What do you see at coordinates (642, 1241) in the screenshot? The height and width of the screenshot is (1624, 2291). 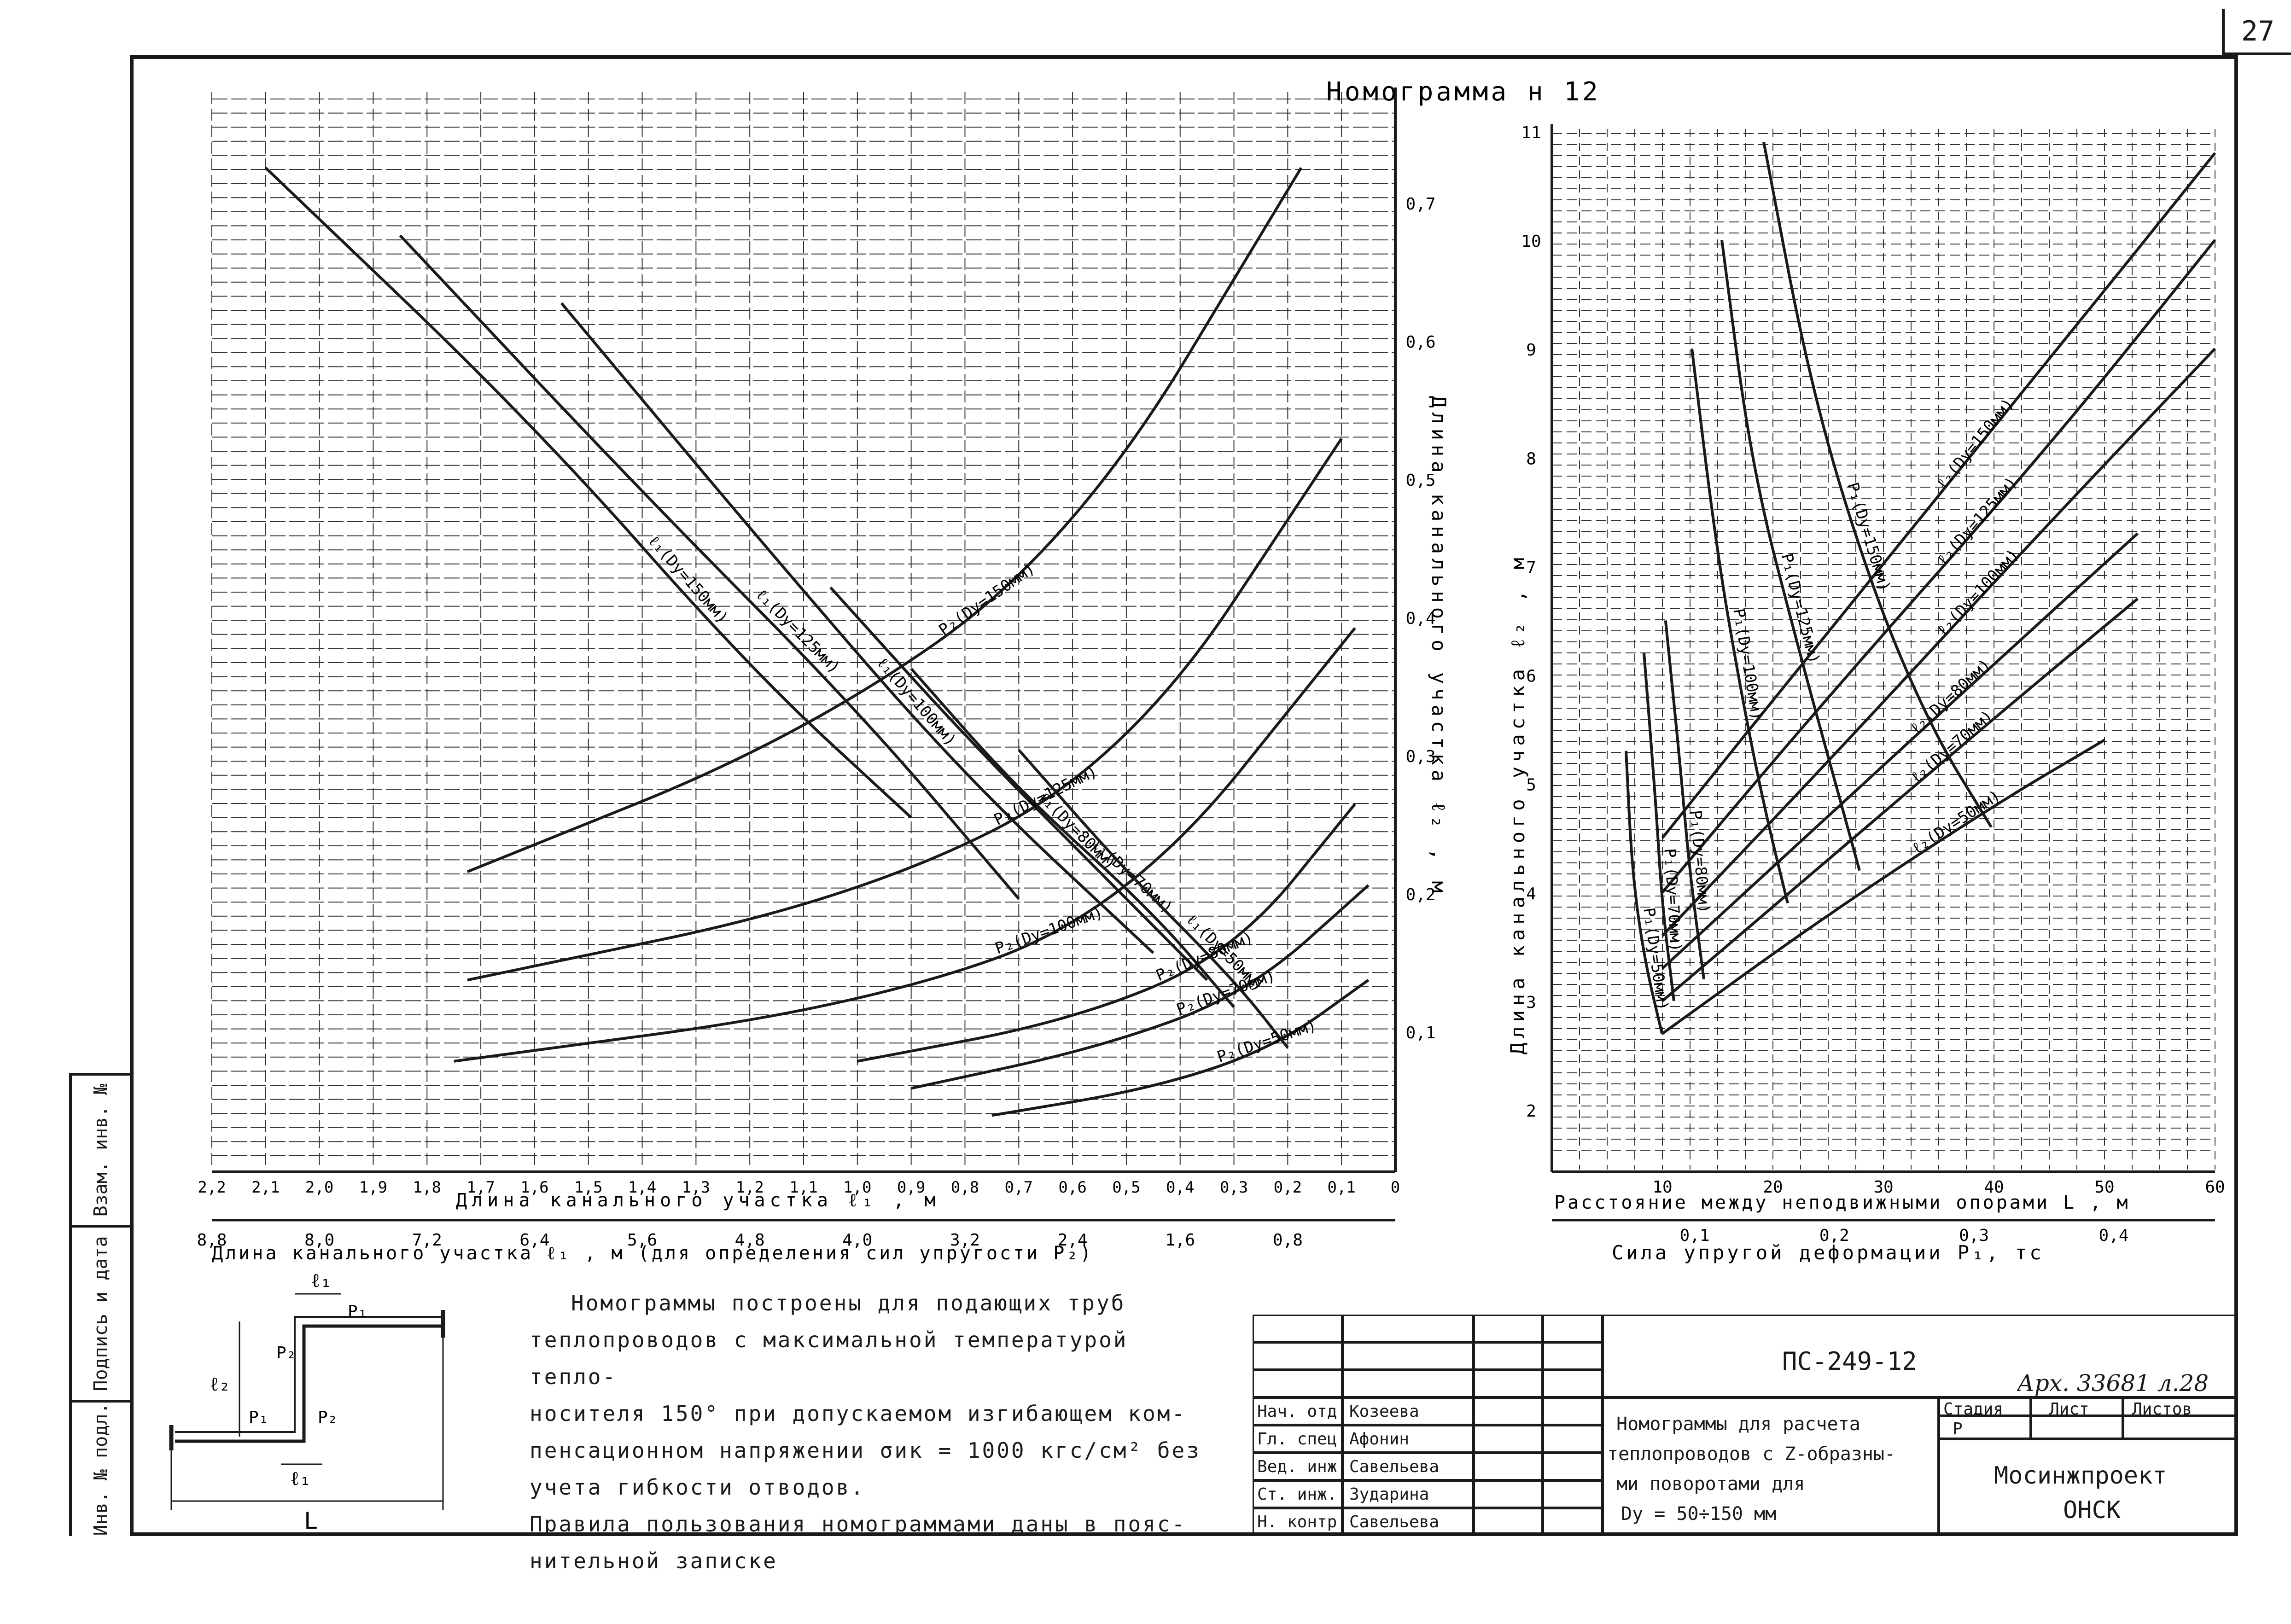 I see `left-second-tick: 5,6` at bounding box center [642, 1241].